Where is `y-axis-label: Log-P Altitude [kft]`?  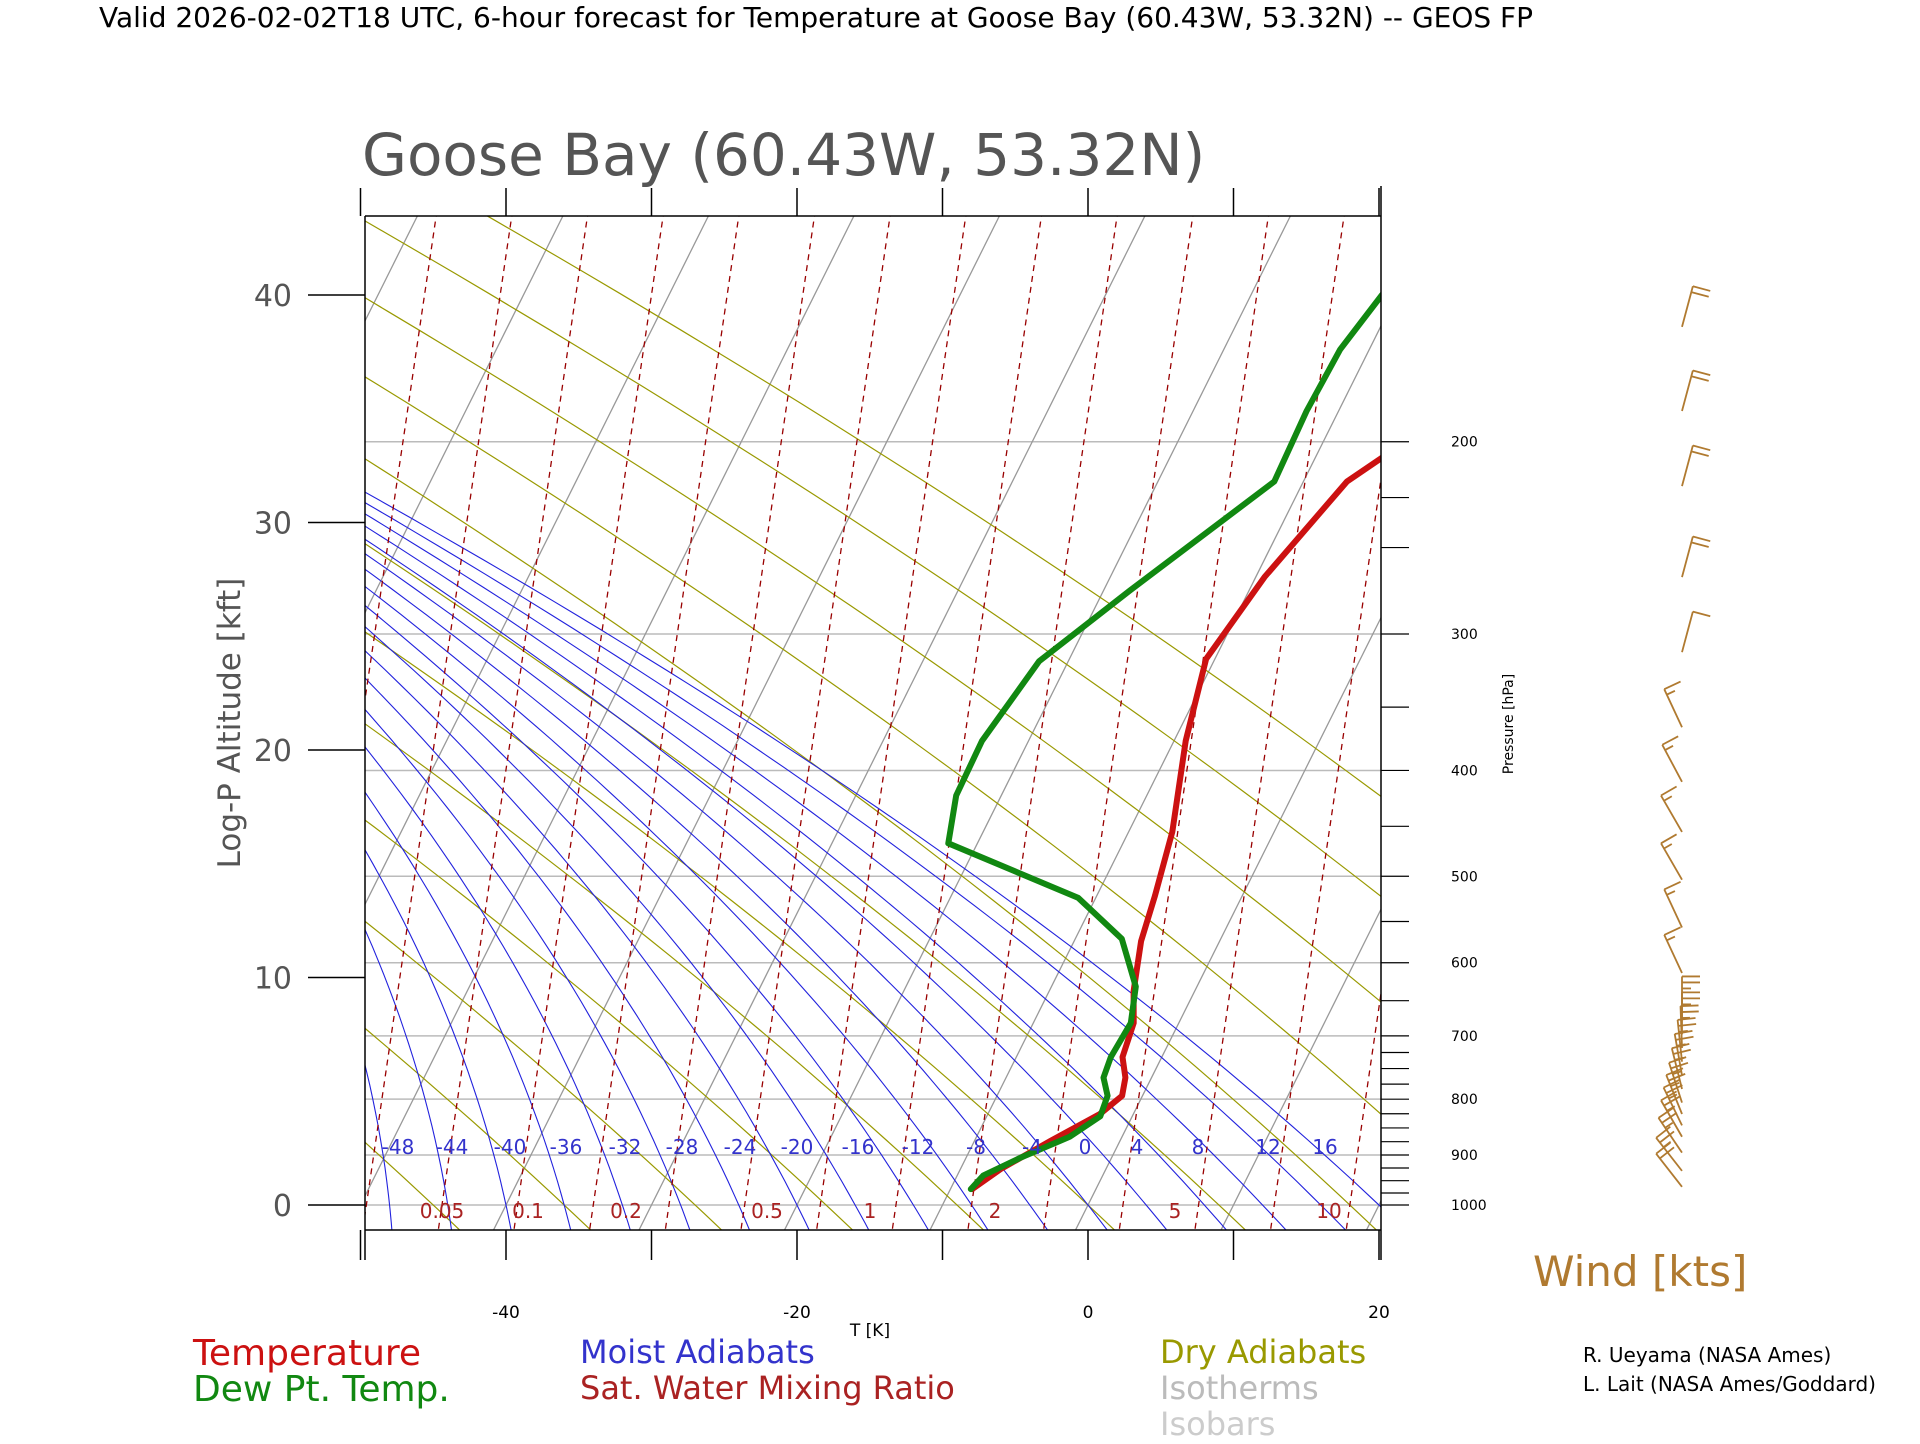
y-axis-label: Log-P Altitude [kft] is located at coordinates (230, 723).